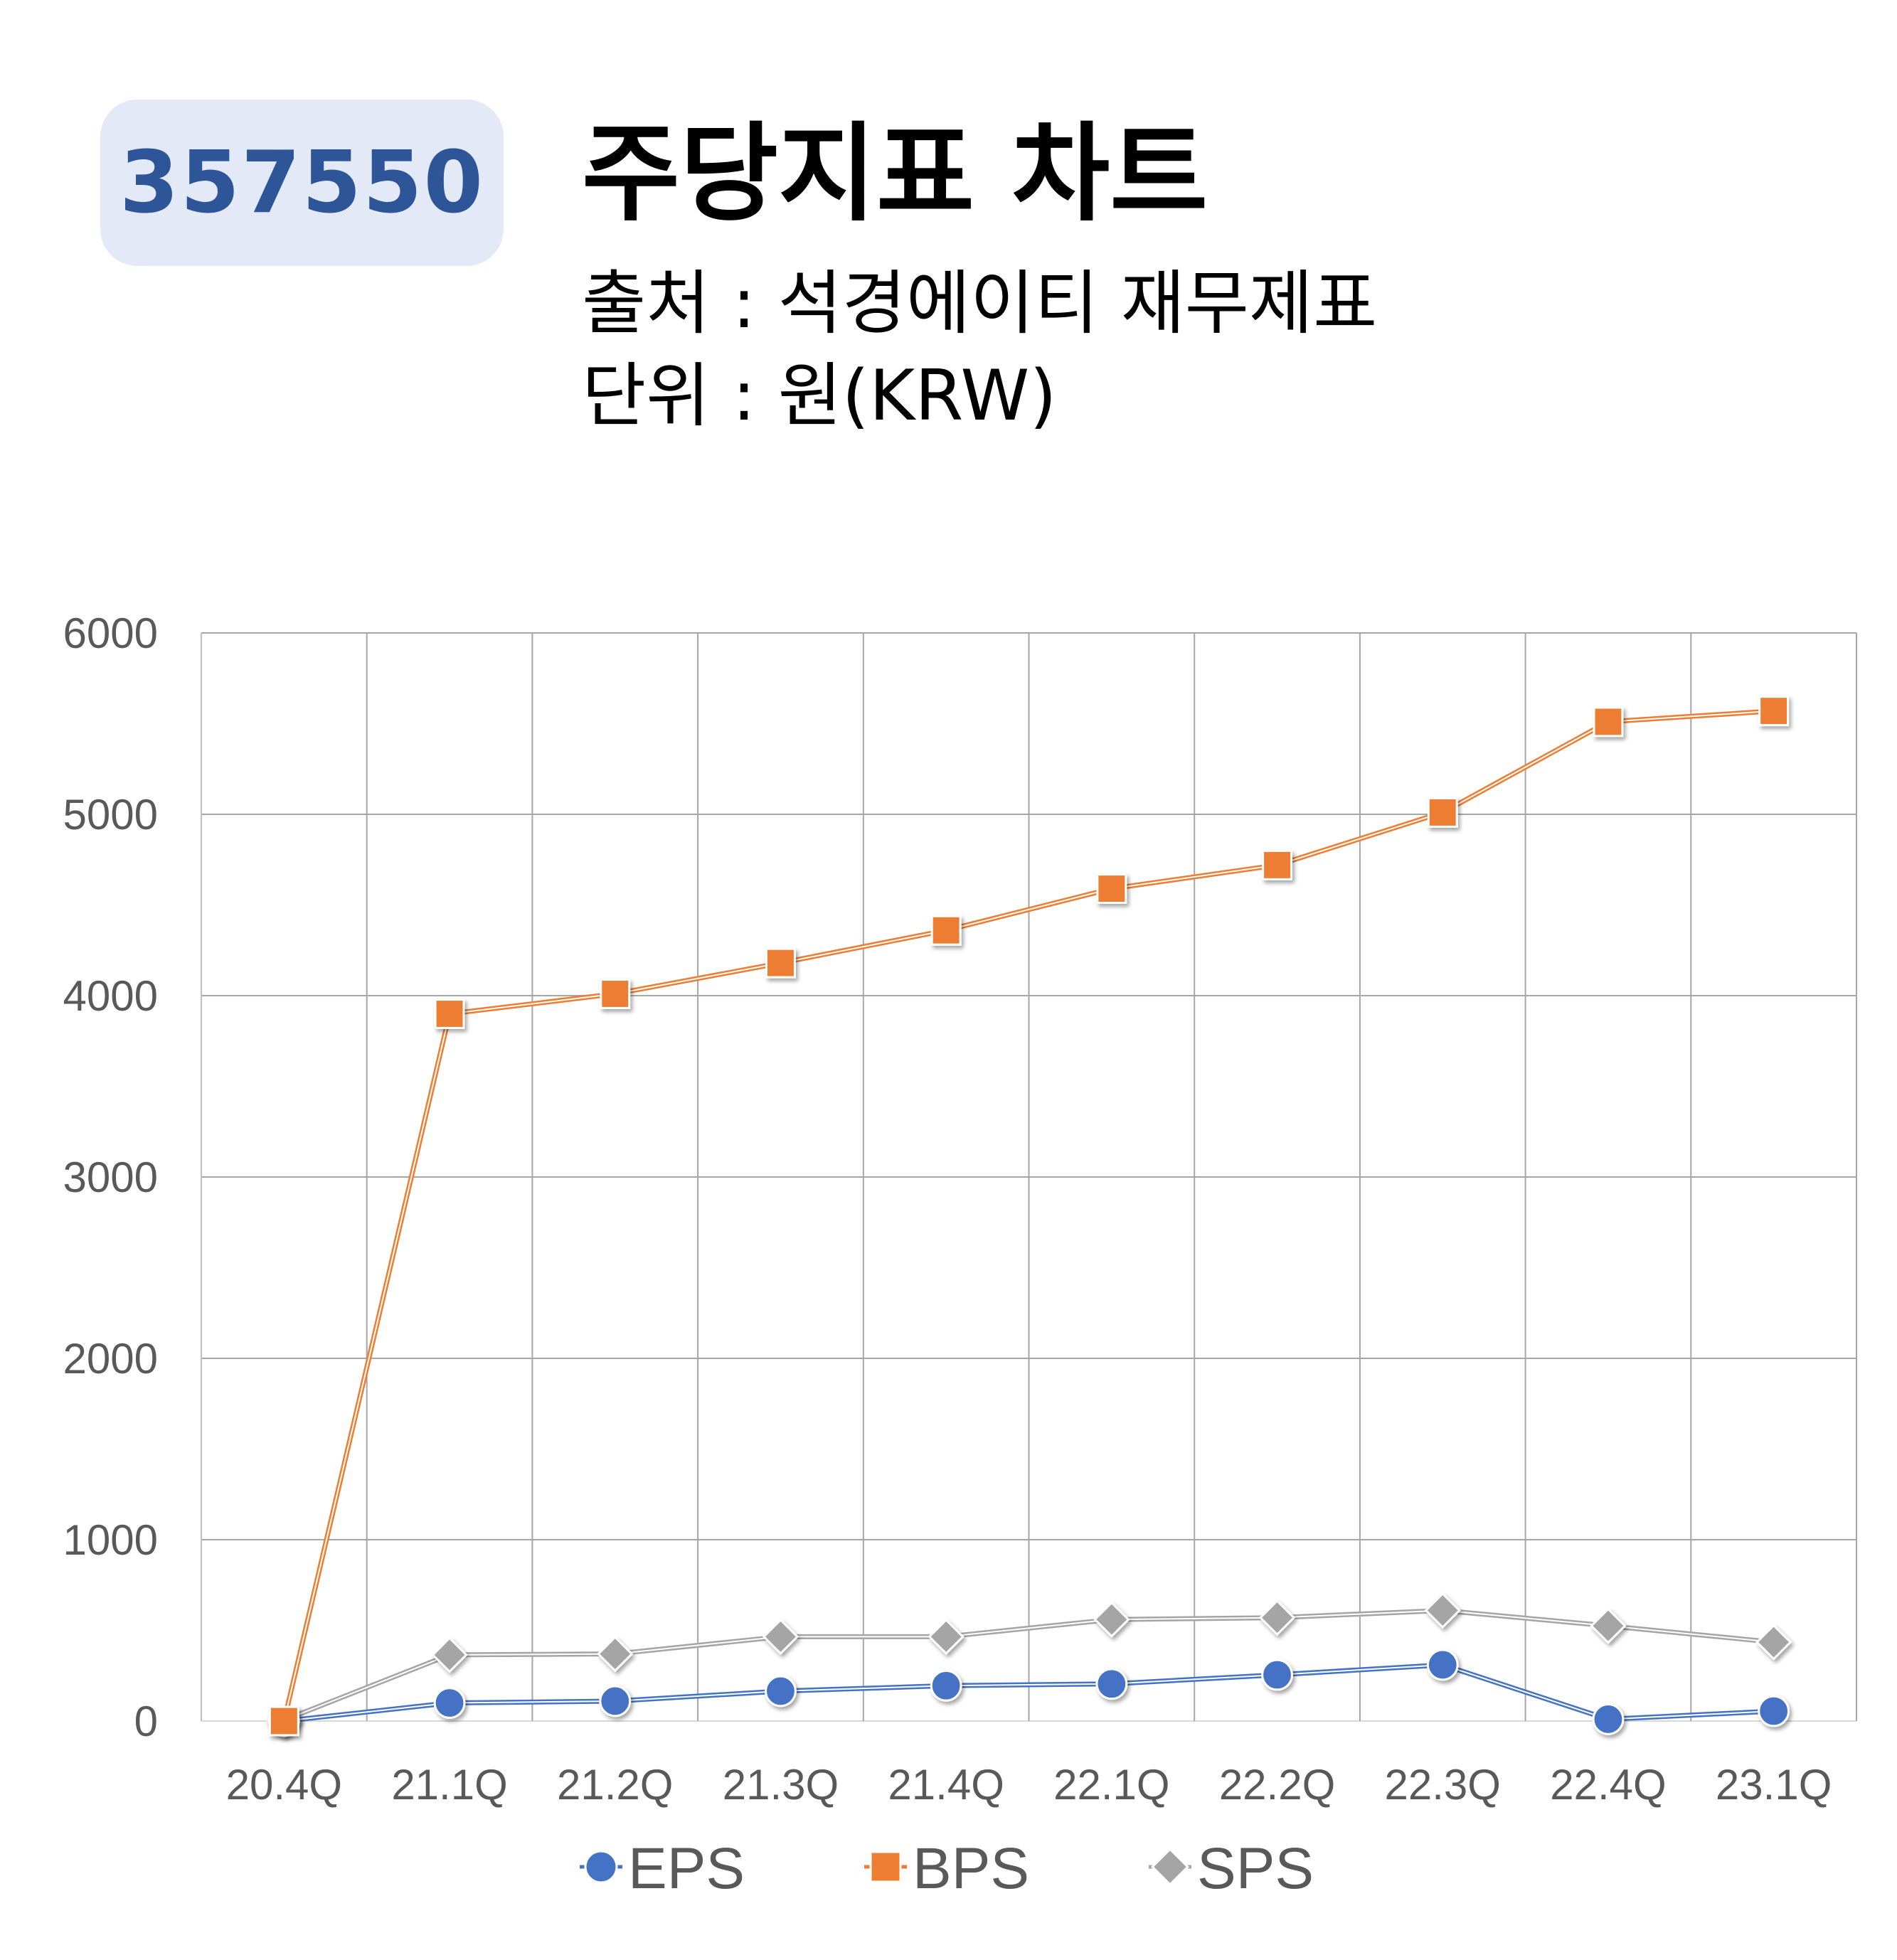 The image size is (1897, 1960). I want to click on x-tick-label: 20.4Q, so click(284, 1785).